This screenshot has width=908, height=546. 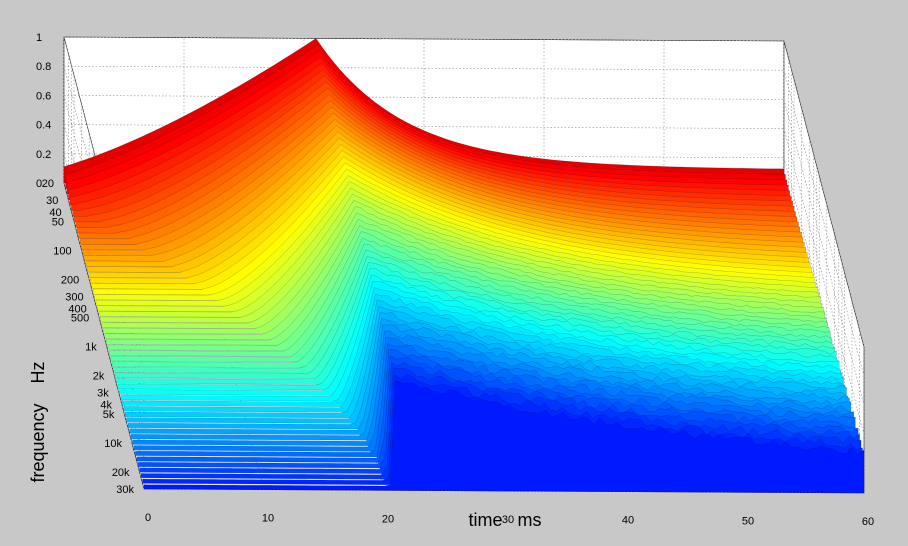 What do you see at coordinates (748, 521) in the screenshot?
I see `x-tick-label: 50` at bounding box center [748, 521].